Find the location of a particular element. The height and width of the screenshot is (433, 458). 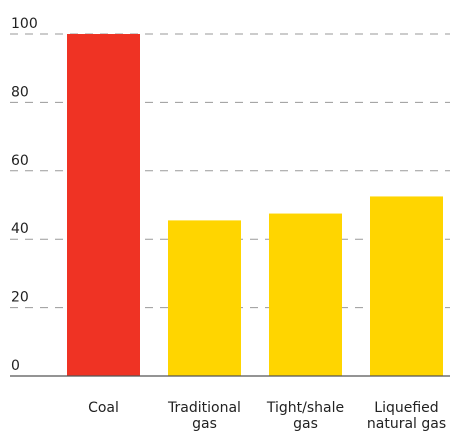

category-label-line: Tight/shale is located at coordinates (305, 408).